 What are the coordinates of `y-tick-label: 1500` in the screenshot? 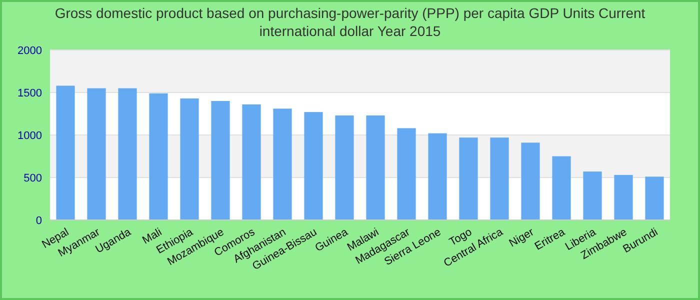 It's located at (30, 93).